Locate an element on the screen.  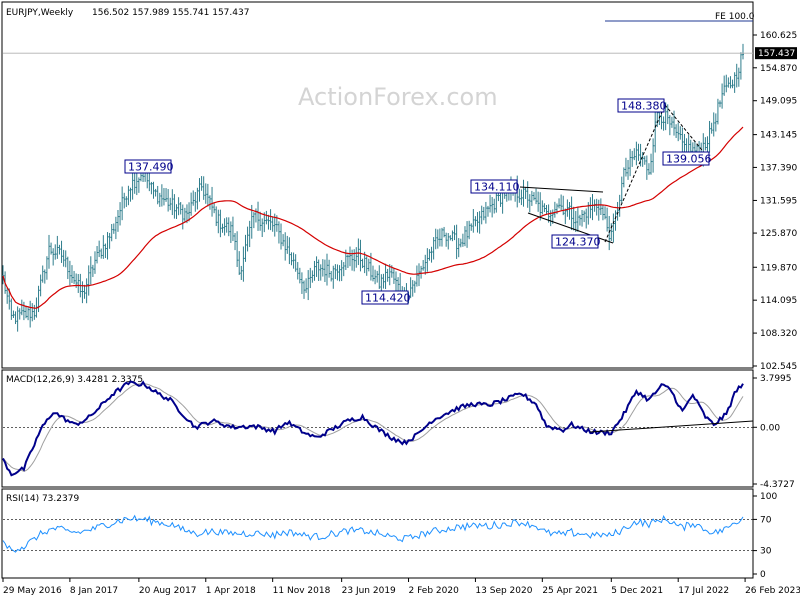
macd-signal-line is located at coordinates (373, 427).